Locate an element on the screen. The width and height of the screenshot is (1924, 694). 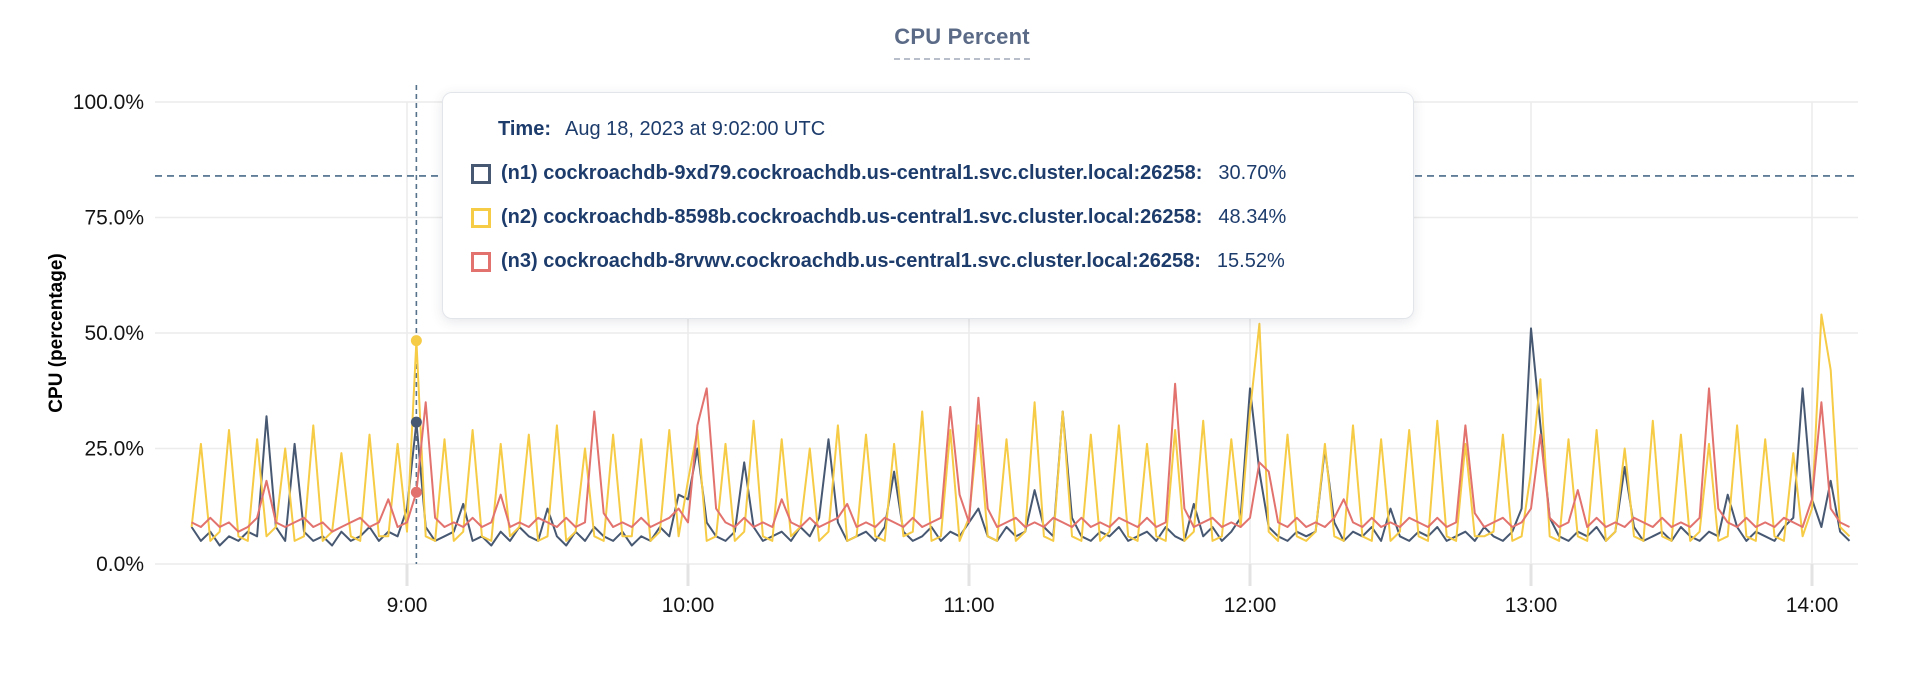
chart-title-wrap: CPU Percent is located at coordinates (962, 42).